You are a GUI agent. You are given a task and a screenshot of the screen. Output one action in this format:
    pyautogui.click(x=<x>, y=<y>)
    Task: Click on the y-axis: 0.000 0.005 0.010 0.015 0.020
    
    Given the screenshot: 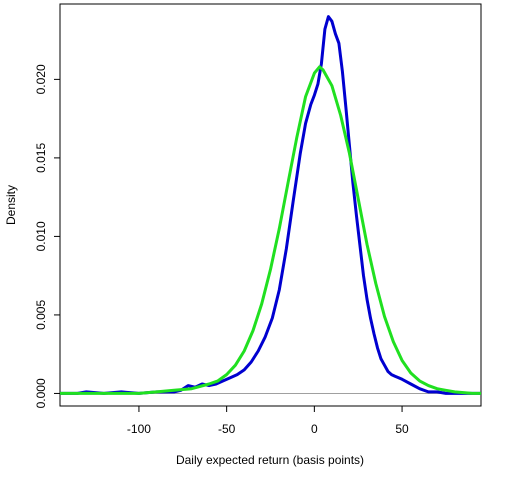 What is the action you would take?
    pyautogui.click(x=47, y=236)
    